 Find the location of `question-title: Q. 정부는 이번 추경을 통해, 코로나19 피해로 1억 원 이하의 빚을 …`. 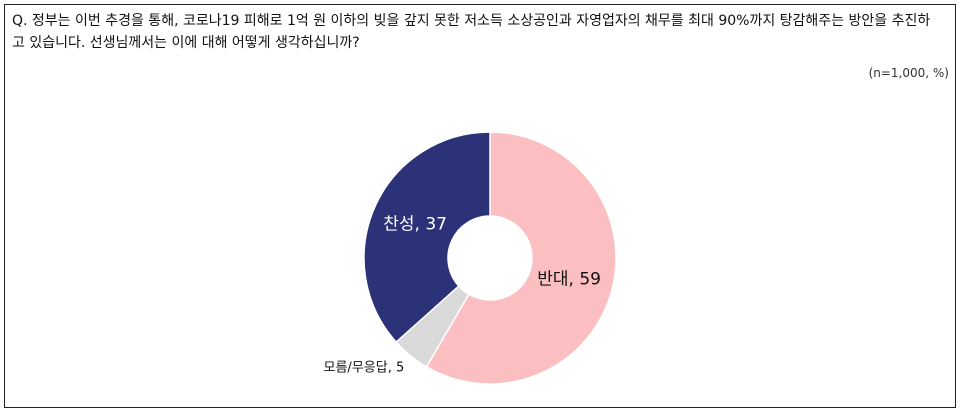

question-title: Q. 정부는 이번 추경을 통해, 코로나19 피해로 1억 원 이하의 빚을 … is located at coordinates (471, 32).